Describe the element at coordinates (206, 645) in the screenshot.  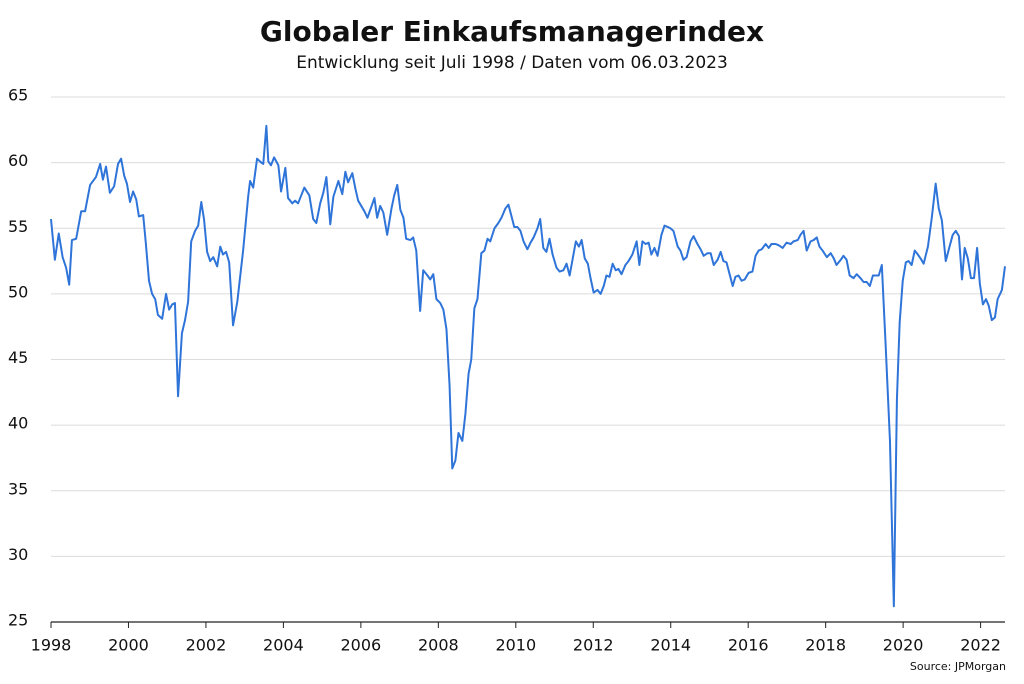
I see `x-tick-label: 2002` at that location.